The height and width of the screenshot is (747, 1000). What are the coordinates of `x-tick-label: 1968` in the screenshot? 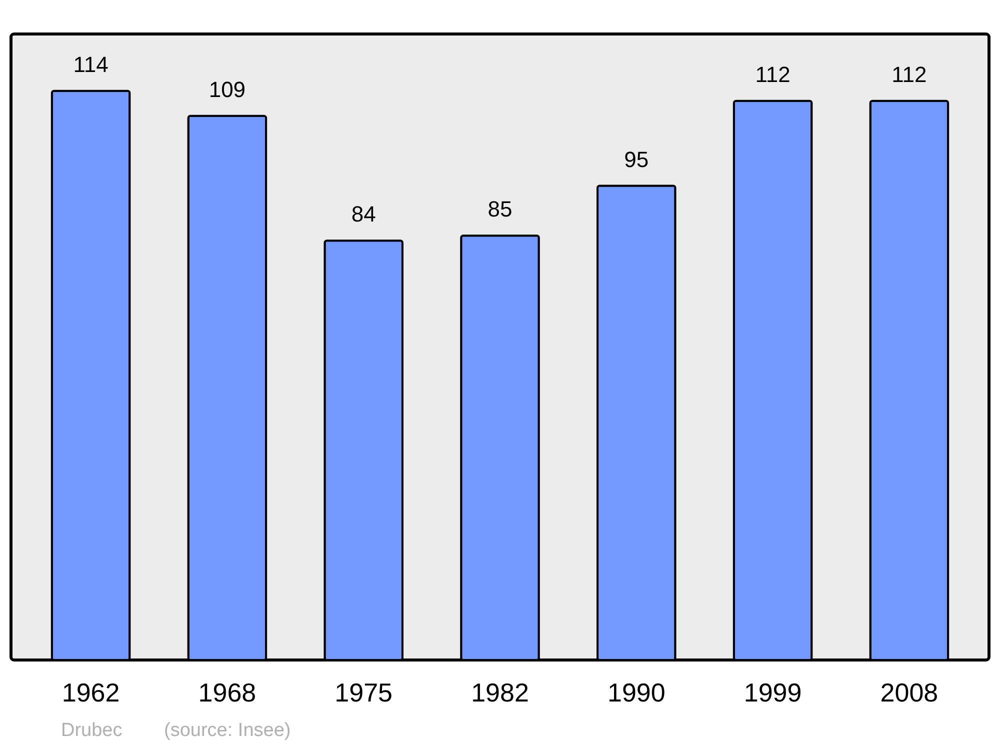 It's located at (227, 693).